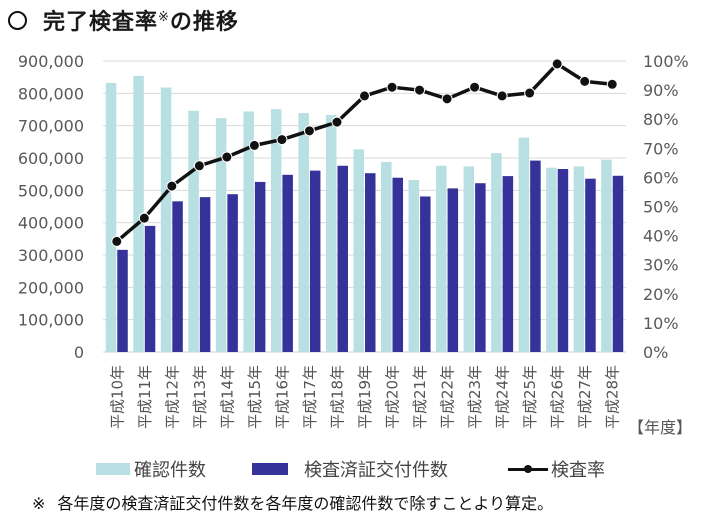 The width and height of the screenshot is (709, 527). Describe the element at coordinates (666, 207) in the screenshot. I see `right-axis-ticks: 0% 10% 20% 30% 40% 50% 60% 70% 80% 90% 100%` at that location.